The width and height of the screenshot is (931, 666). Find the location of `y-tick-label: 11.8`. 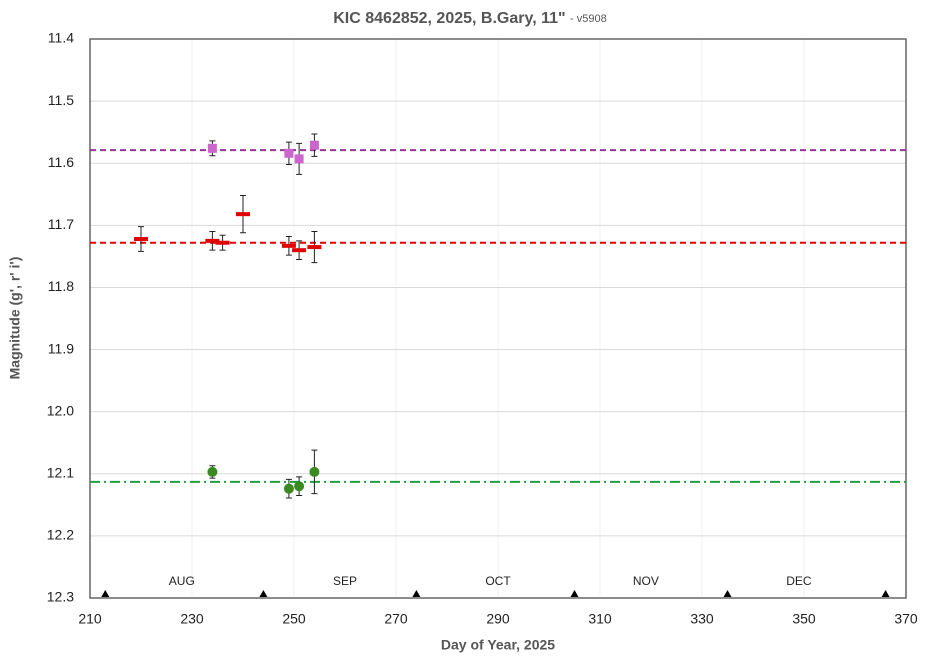

y-tick-label: 11.8 is located at coordinates (61, 286).